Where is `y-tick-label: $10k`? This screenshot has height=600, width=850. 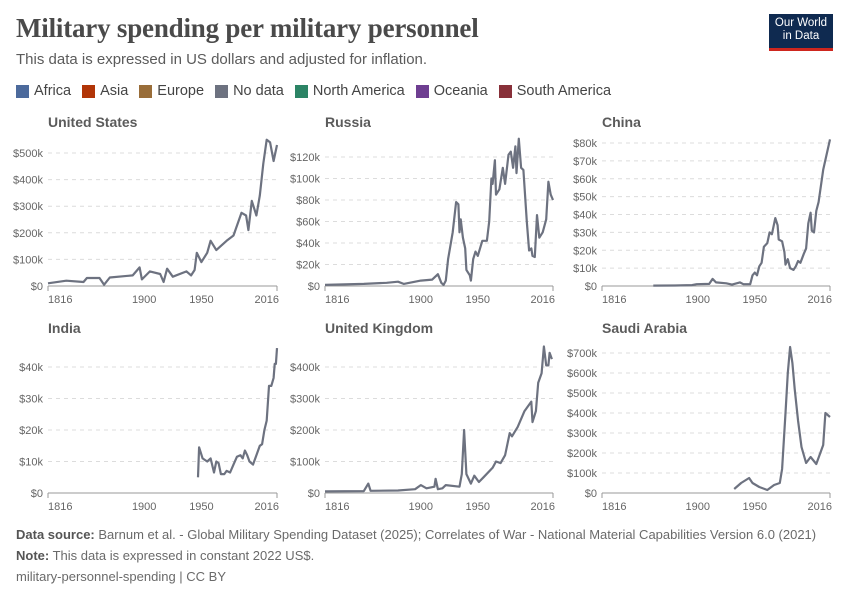 y-tick-label: $10k is located at coordinates (31, 463).